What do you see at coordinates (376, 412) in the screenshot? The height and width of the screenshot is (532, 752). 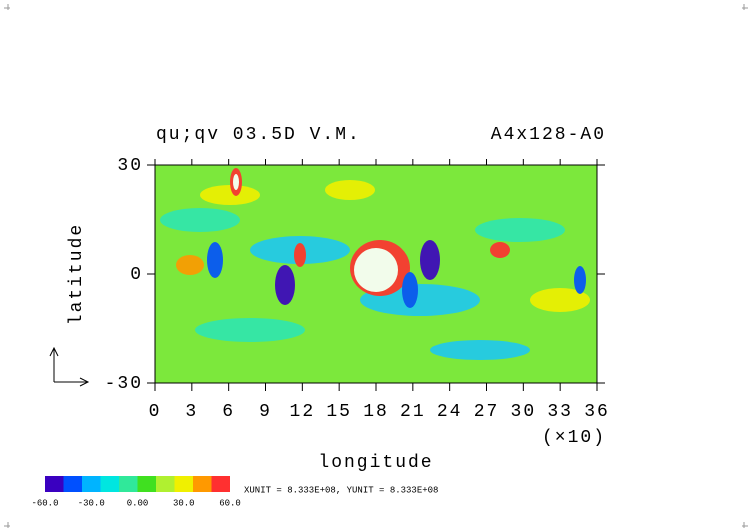 I see `x-tick-label: 18` at bounding box center [376, 412].